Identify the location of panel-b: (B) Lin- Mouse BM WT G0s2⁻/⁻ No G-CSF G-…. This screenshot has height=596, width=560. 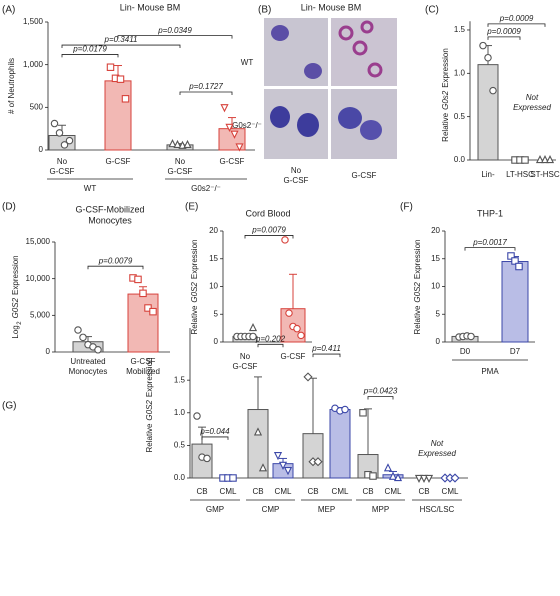
(314, 93).